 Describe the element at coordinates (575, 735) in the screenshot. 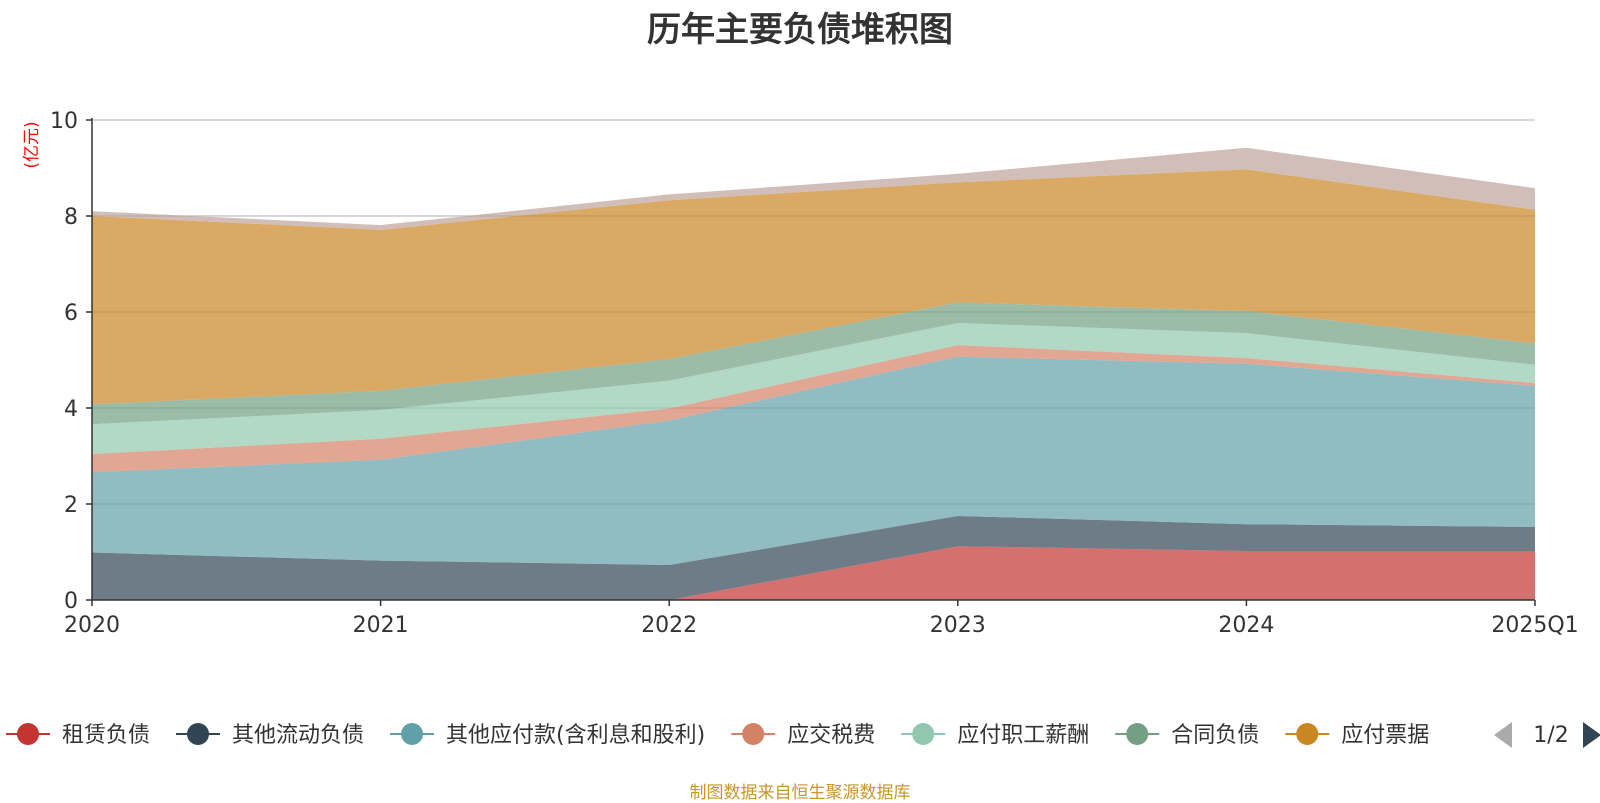

I see `legend-label: 其他应付款(含利息和股利)` at that location.